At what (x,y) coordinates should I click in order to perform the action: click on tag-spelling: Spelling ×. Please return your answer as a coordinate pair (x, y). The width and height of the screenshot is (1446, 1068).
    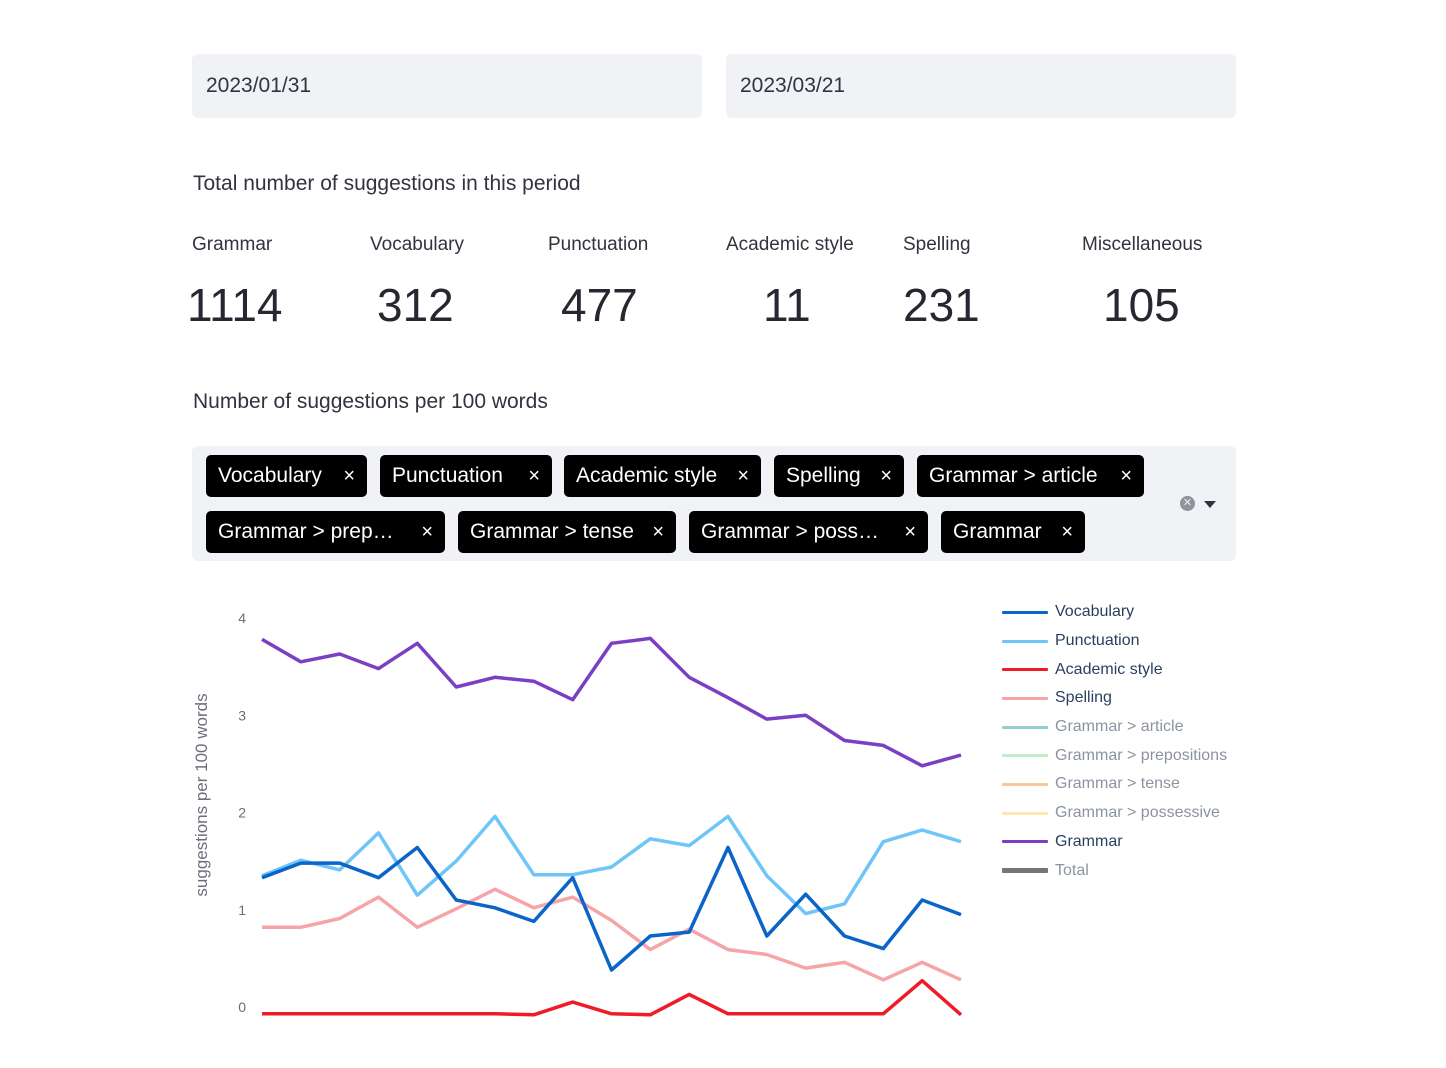
    Looking at the image, I should click on (839, 476).